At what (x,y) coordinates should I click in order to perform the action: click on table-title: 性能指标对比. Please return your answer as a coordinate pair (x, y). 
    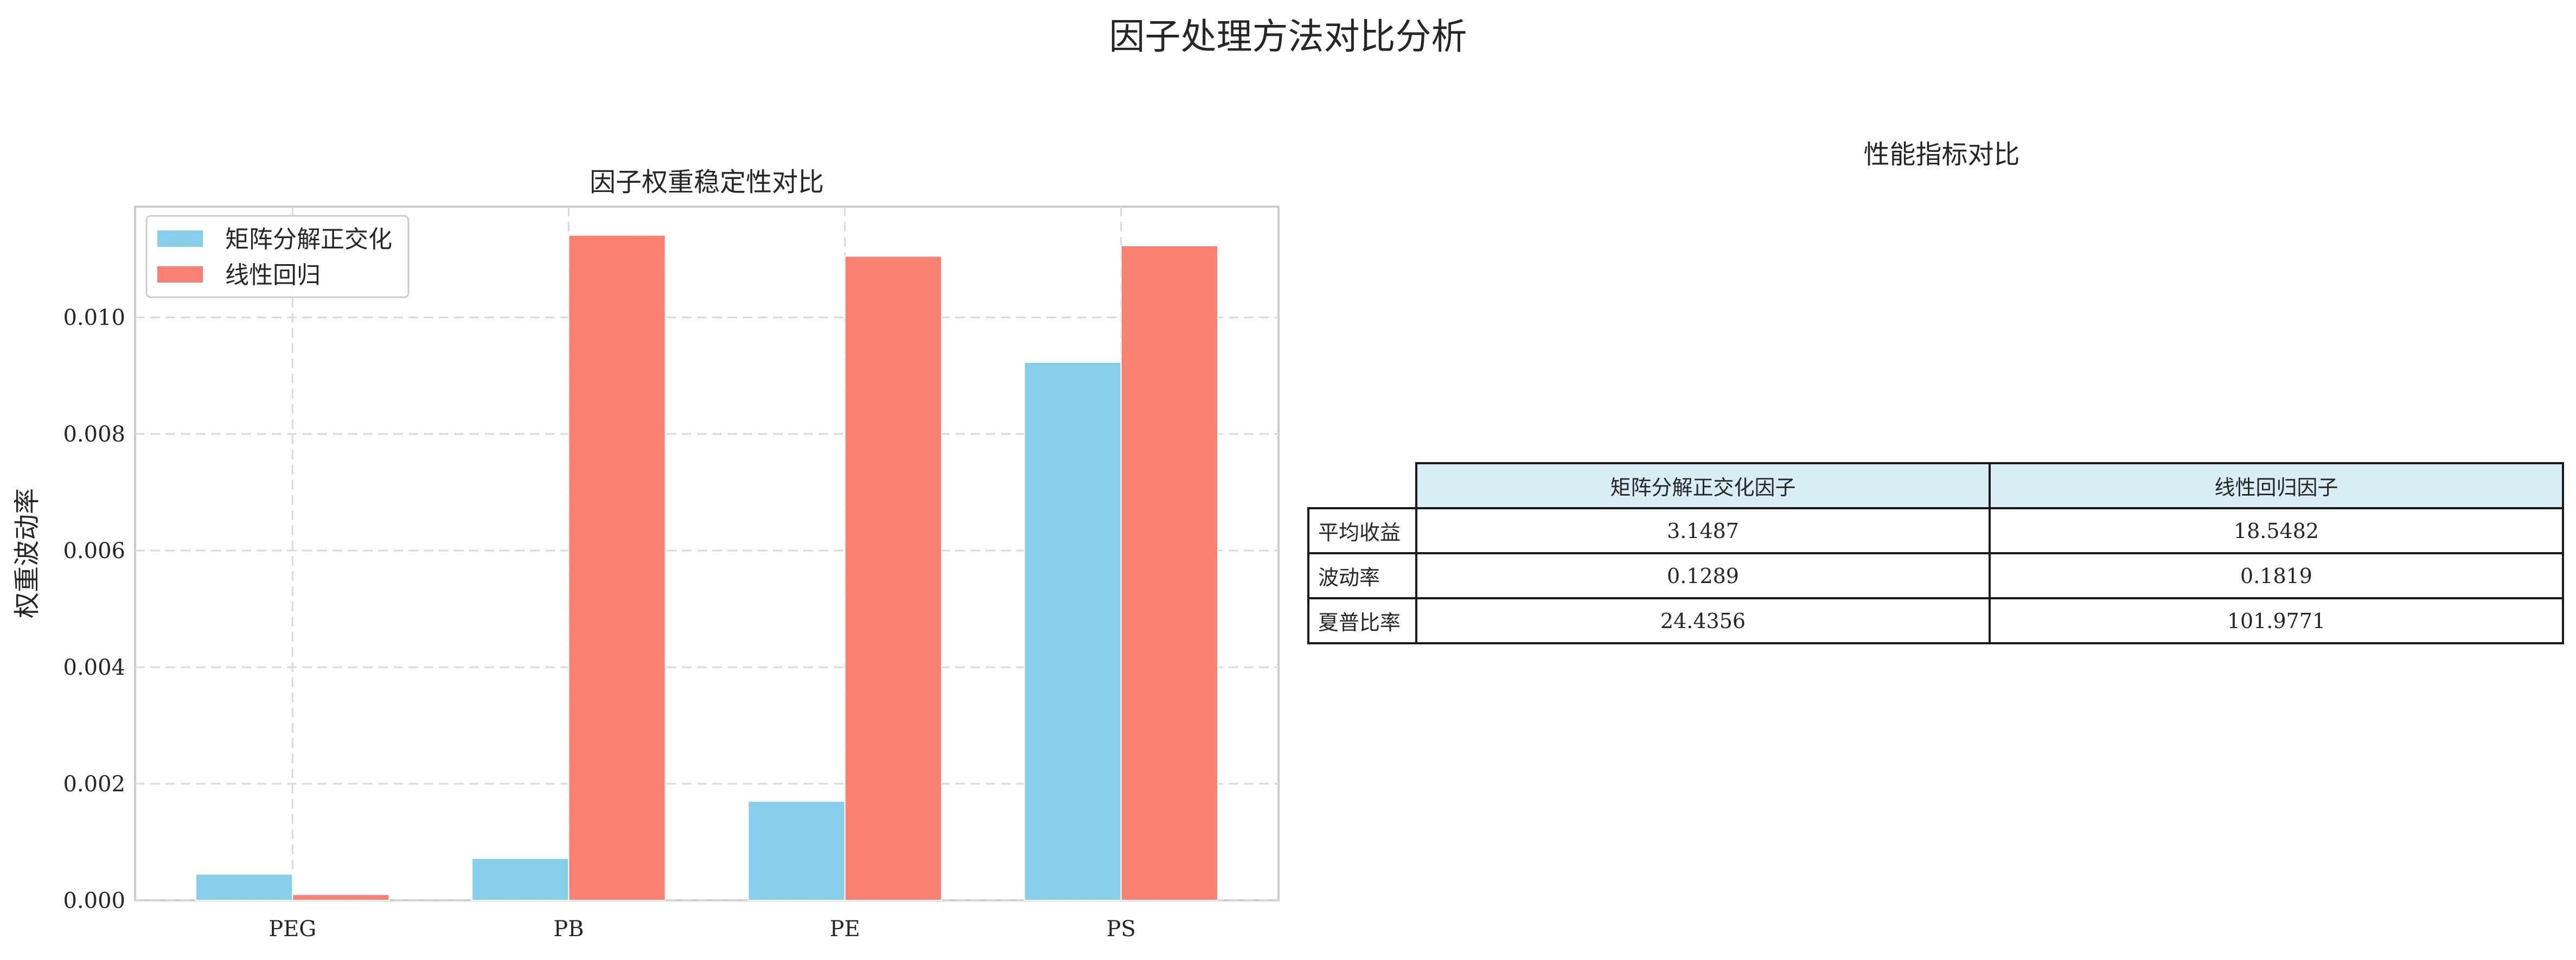
    Looking at the image, I should click on (1941, 154).